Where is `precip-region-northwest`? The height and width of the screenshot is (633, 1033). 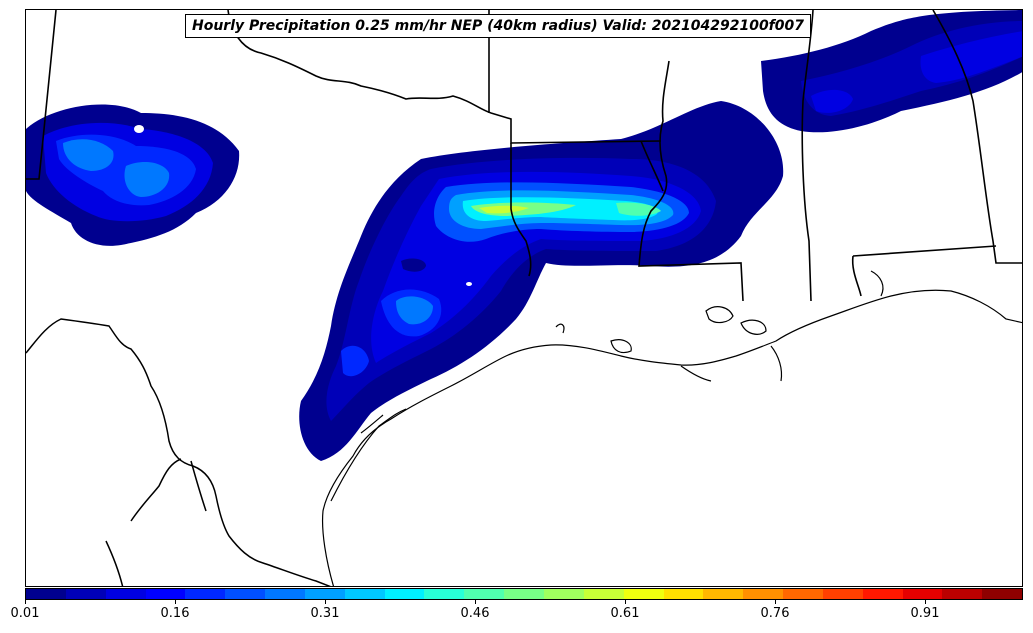 precip-region-northwest is located at coordinates (133, 175).